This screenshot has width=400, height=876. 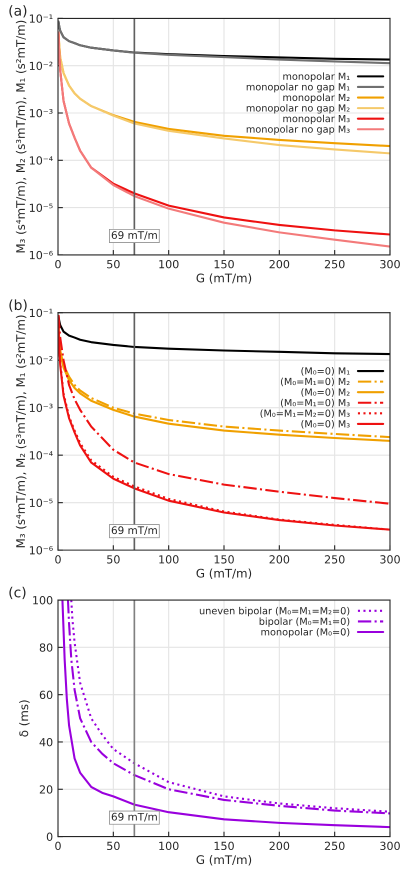 I want to click on chart-title: (b), so click(x=18, y=305).